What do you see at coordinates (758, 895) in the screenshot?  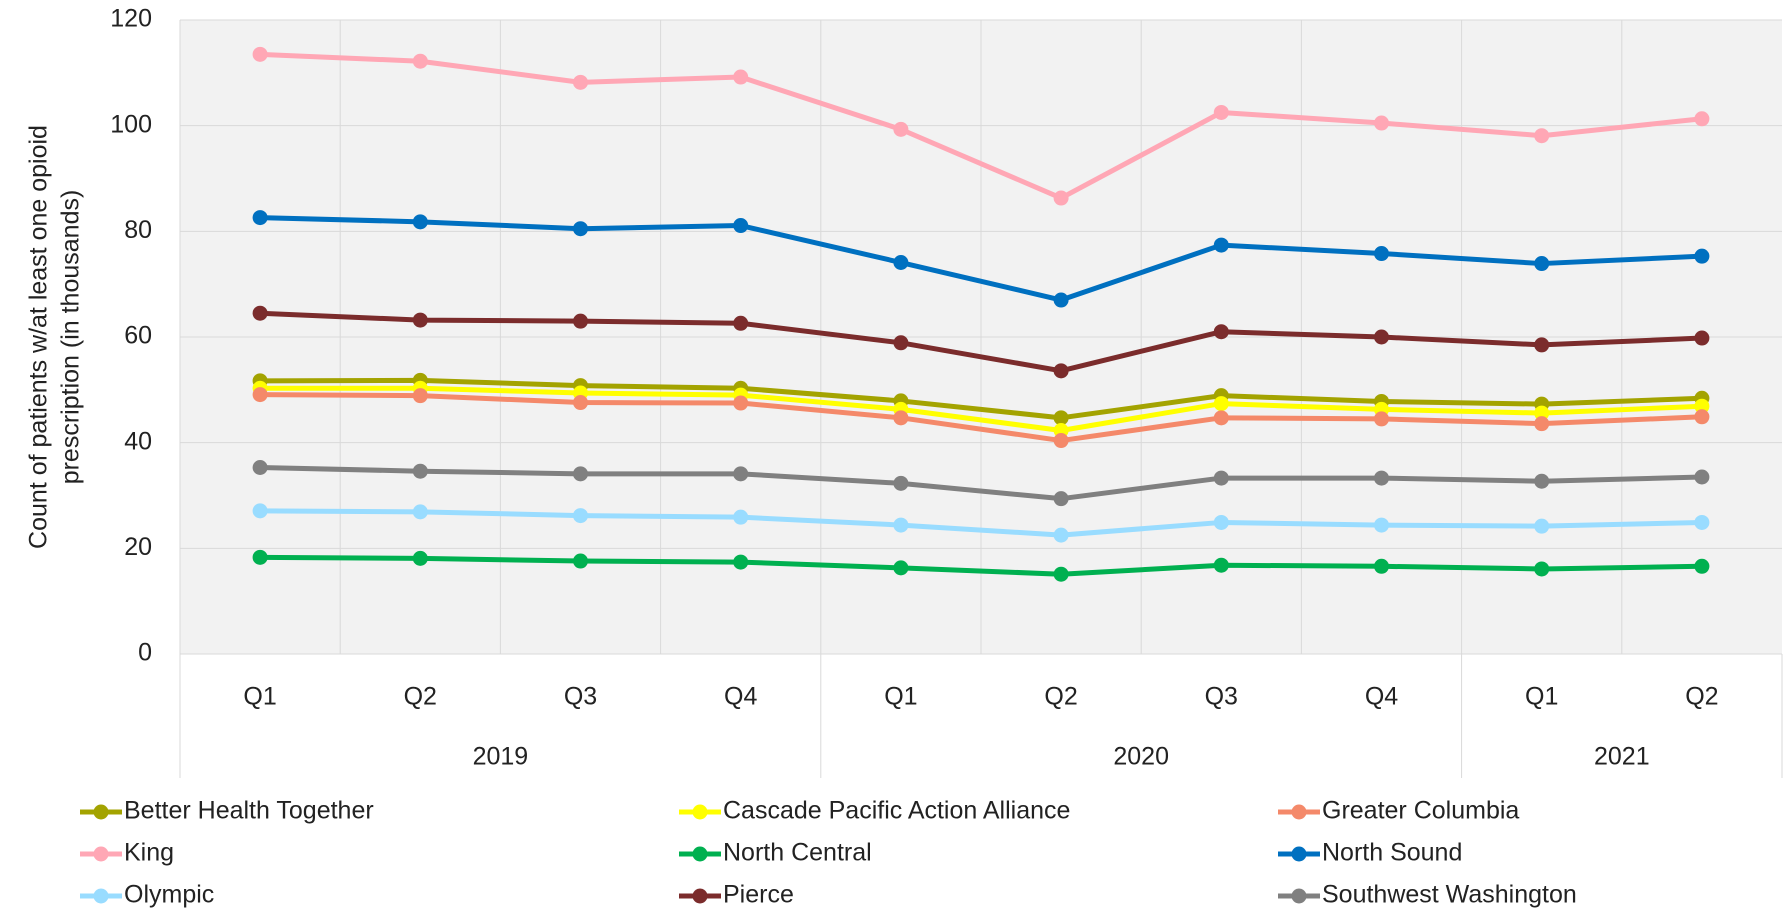 I see `legend-label: Pierce` at bounding box center [758, 895].